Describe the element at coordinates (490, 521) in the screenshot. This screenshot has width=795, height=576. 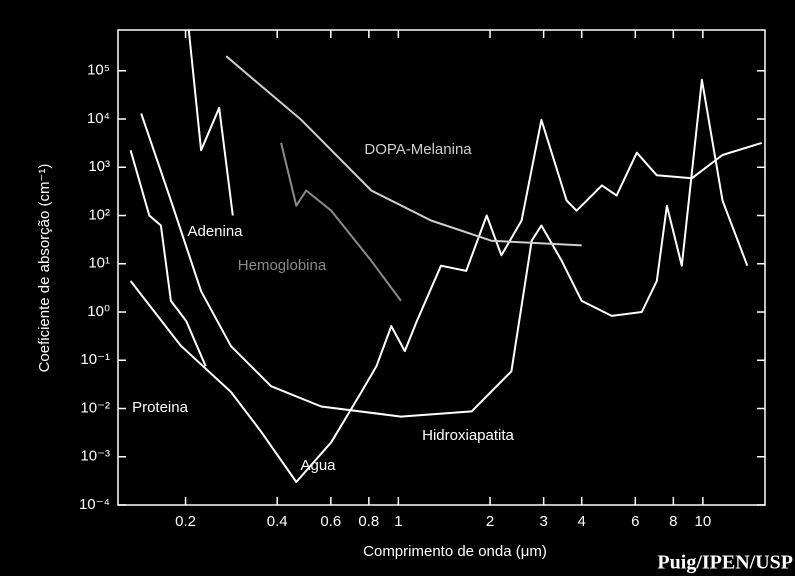
I see `x-tick-label: 2` at that location.